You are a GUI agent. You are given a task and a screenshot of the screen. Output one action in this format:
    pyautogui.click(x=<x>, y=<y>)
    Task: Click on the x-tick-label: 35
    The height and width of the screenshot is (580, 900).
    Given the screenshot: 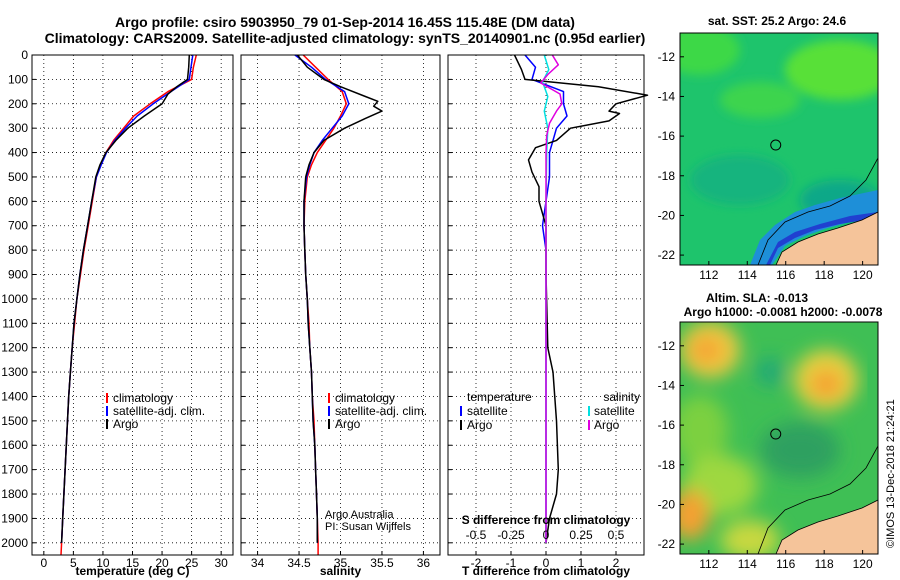 What is the action you would take?
    pyautogui.click(x=341, y=563)
    